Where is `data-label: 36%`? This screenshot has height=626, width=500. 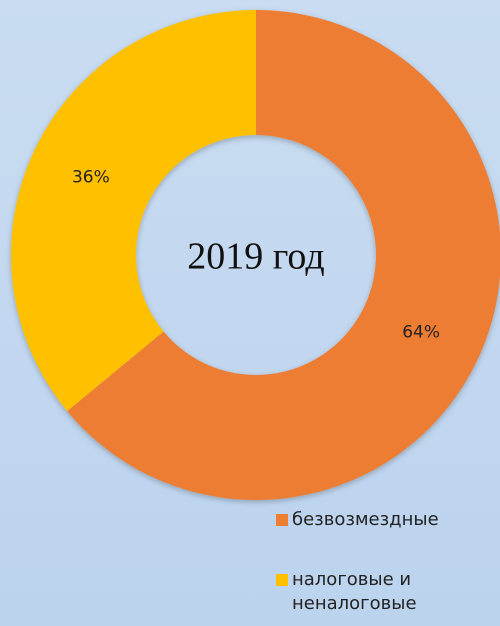
data-label: 36% is located at coordinates (91, 177).